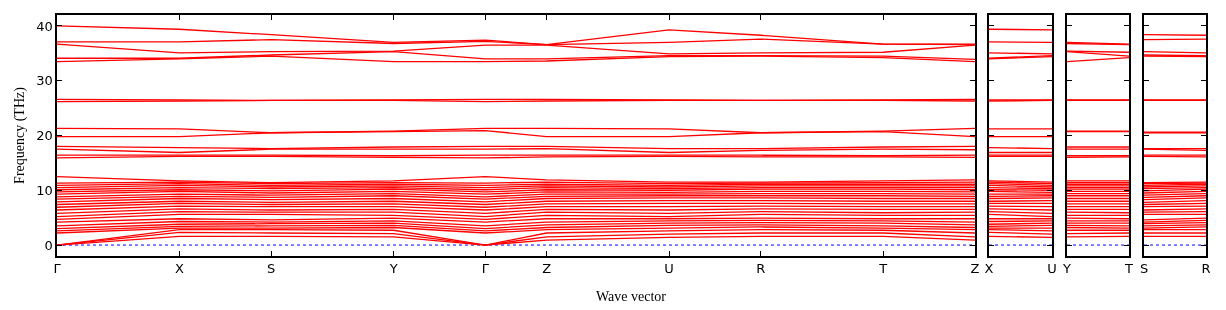  What do you see at coordinates (44, 81) in the screenshot?
I see `y-tick-label: 30` at bounding box center [44, 81].